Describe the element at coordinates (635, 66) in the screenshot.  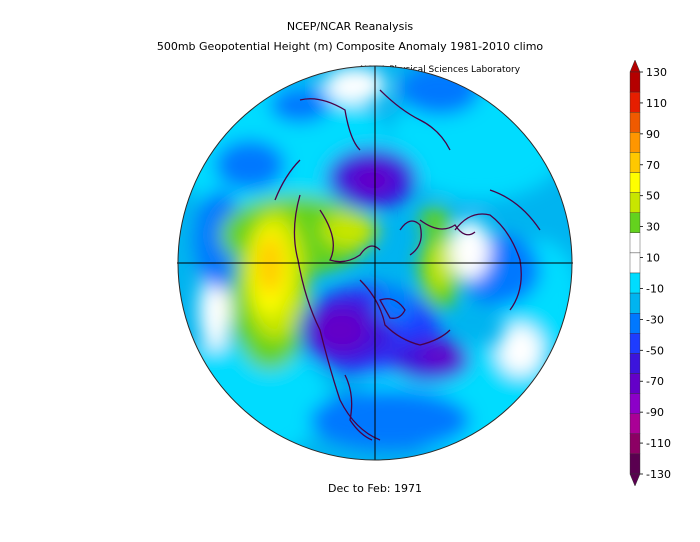
I see `colorbar-arrow-top` at that location.